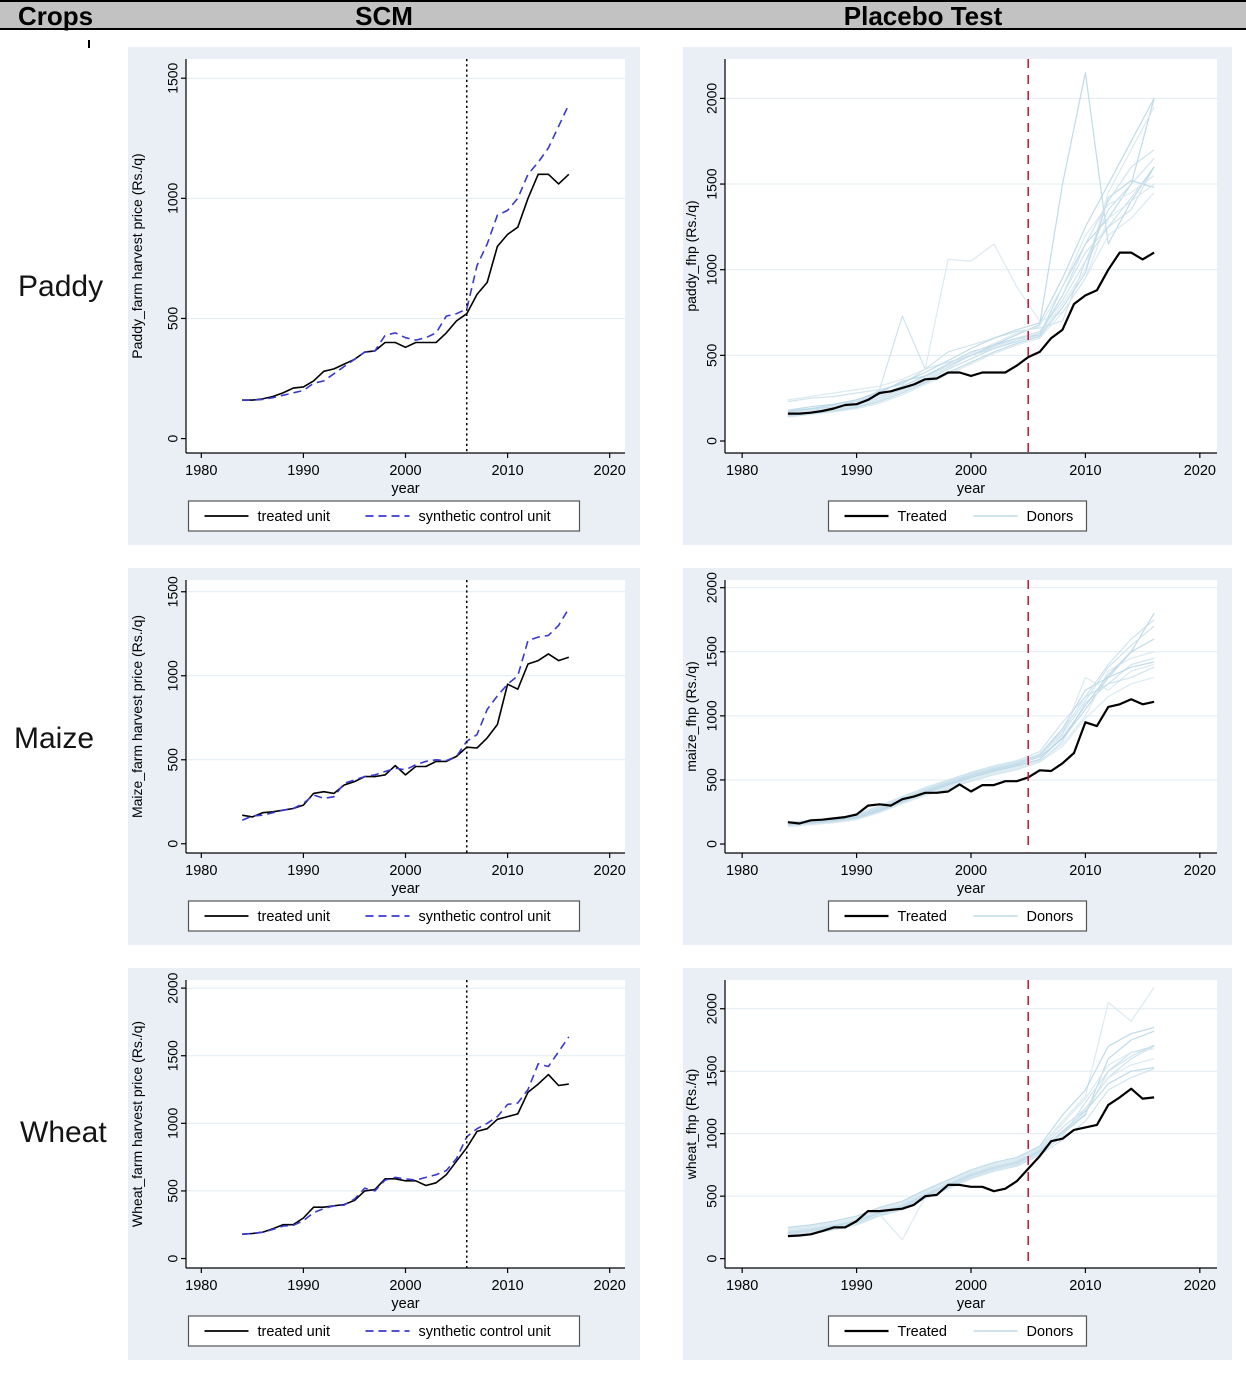 The image size is (1246, 1377). What do you see at coordinates (56, 16) in the screenshot?
I see `header-crops: Crops` at bounding box center [56, 16].